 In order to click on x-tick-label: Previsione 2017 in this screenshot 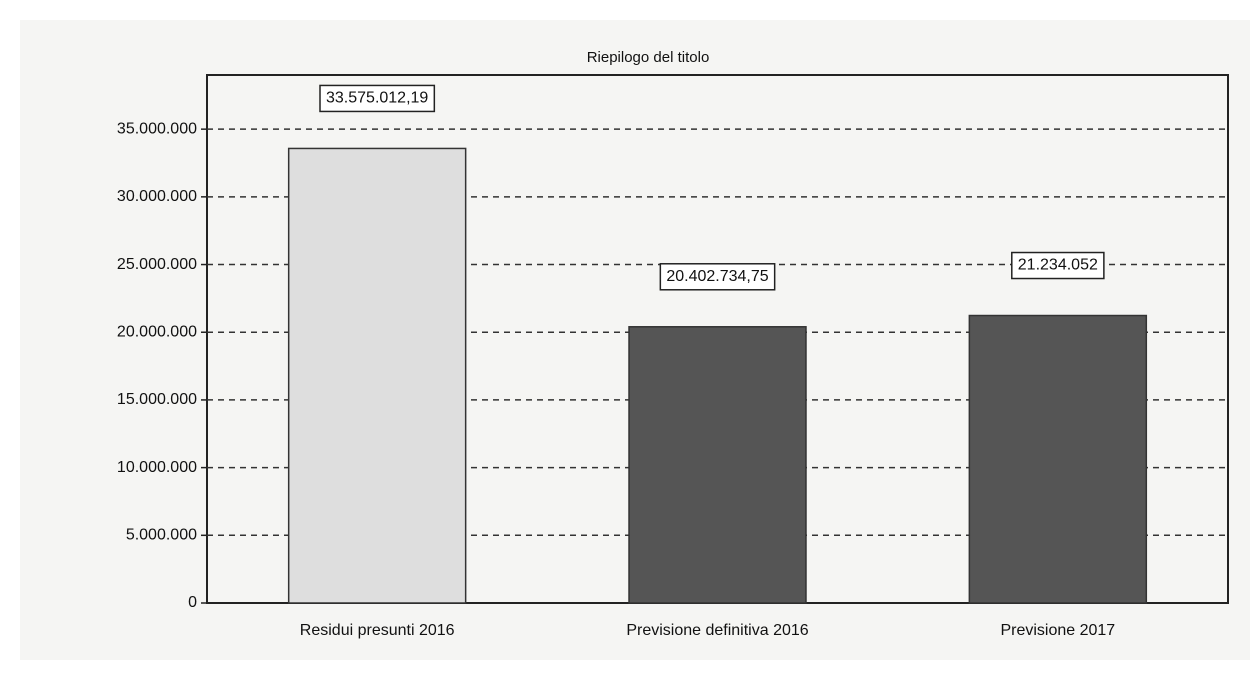, I will do `click(1057, 630)`.